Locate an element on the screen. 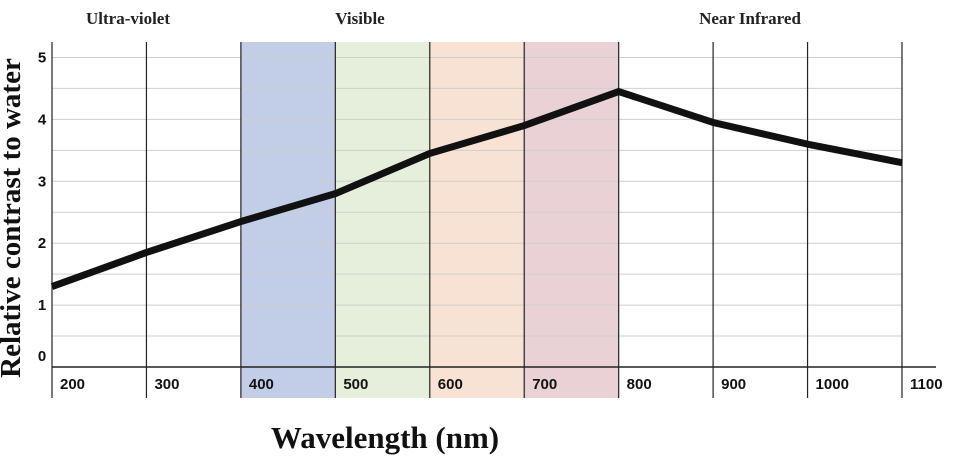  x-tick-label: 300 is located at coordinates (166, 384).